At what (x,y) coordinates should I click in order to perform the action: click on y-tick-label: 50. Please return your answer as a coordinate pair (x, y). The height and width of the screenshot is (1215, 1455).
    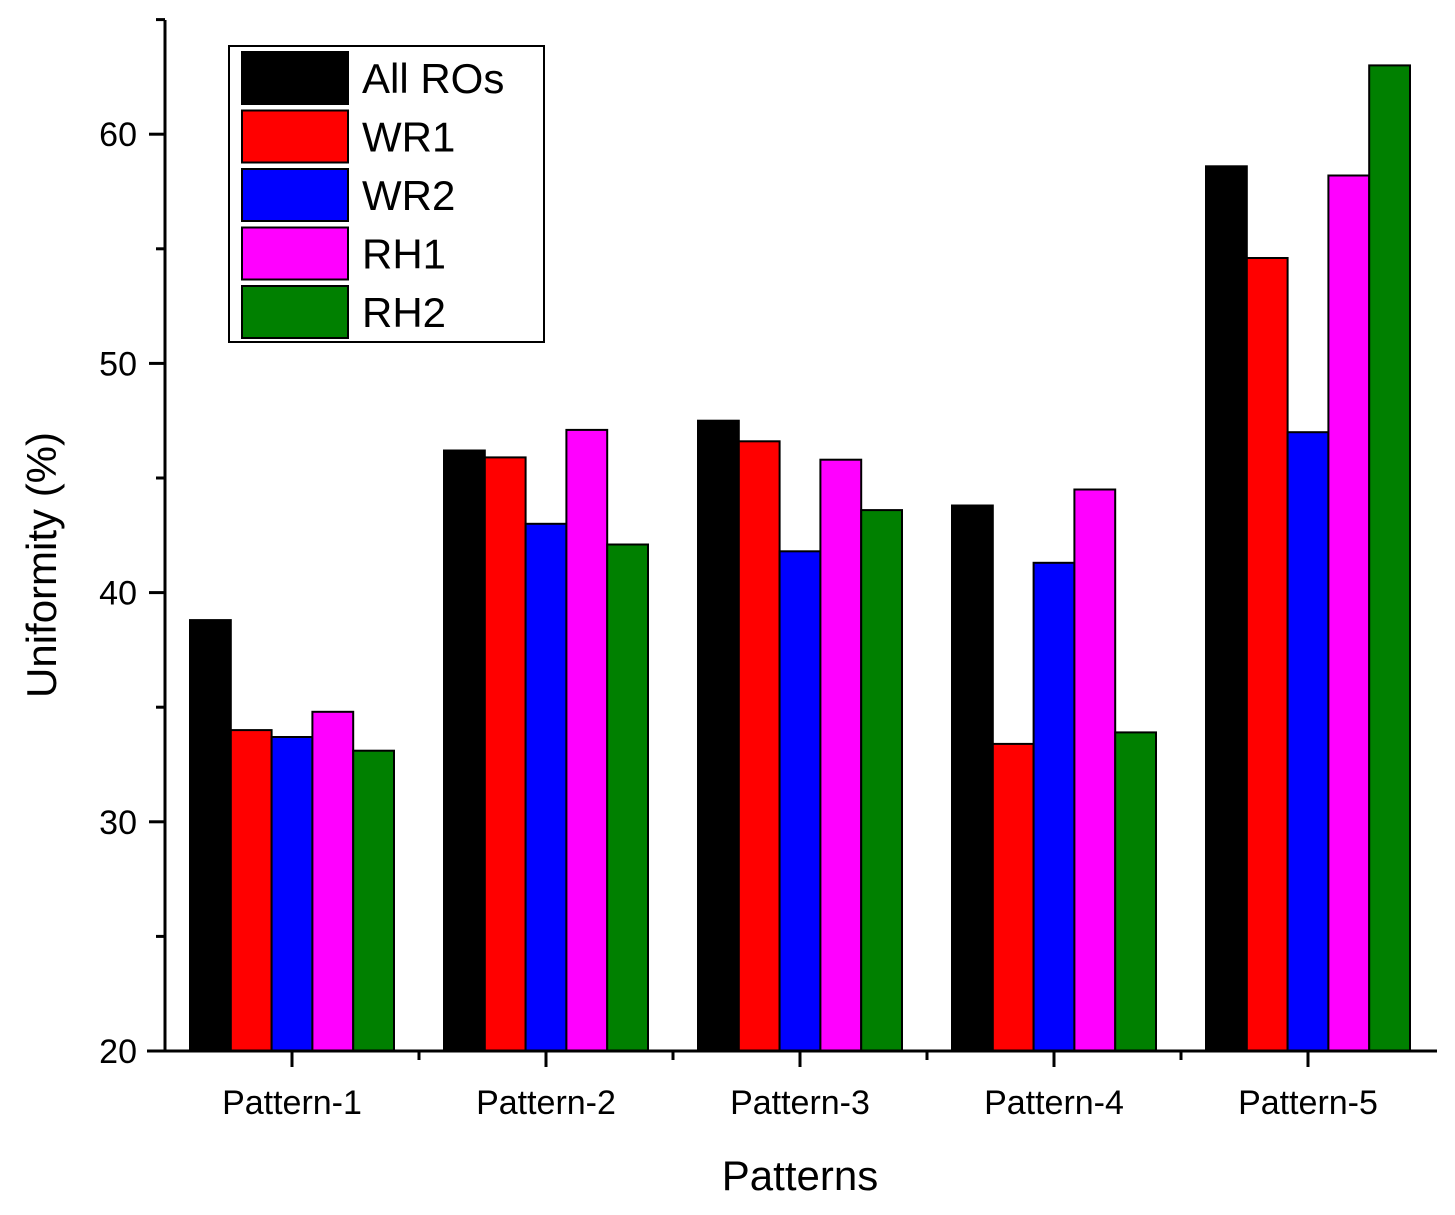
    Looking at the image, I should click on (118, 364).